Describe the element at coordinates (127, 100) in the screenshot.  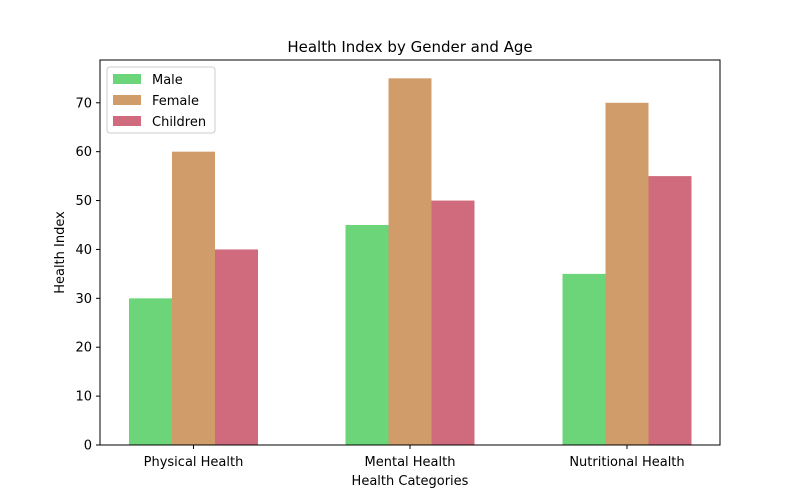
I see `legend-swatch-female` at that location.